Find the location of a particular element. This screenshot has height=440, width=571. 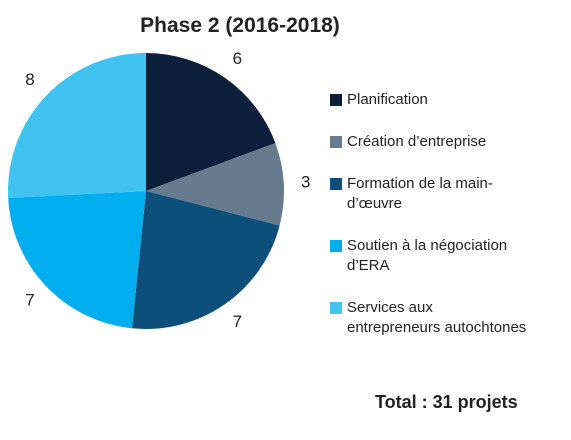

legend-label: Services aux entrepreneurs autochtones is located at coordinates (437, 317).